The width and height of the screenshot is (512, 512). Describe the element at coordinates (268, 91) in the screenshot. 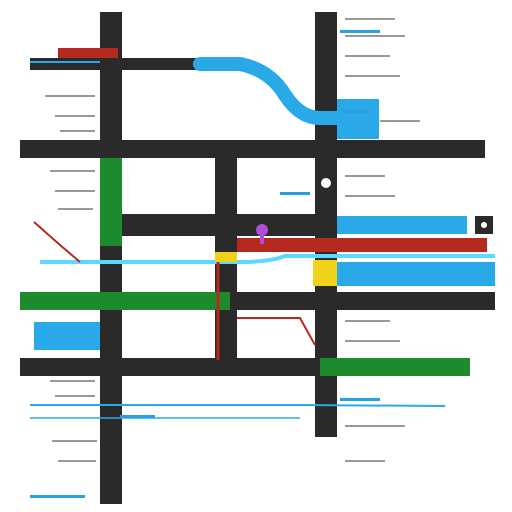

I see `route-blue-top` at that location.